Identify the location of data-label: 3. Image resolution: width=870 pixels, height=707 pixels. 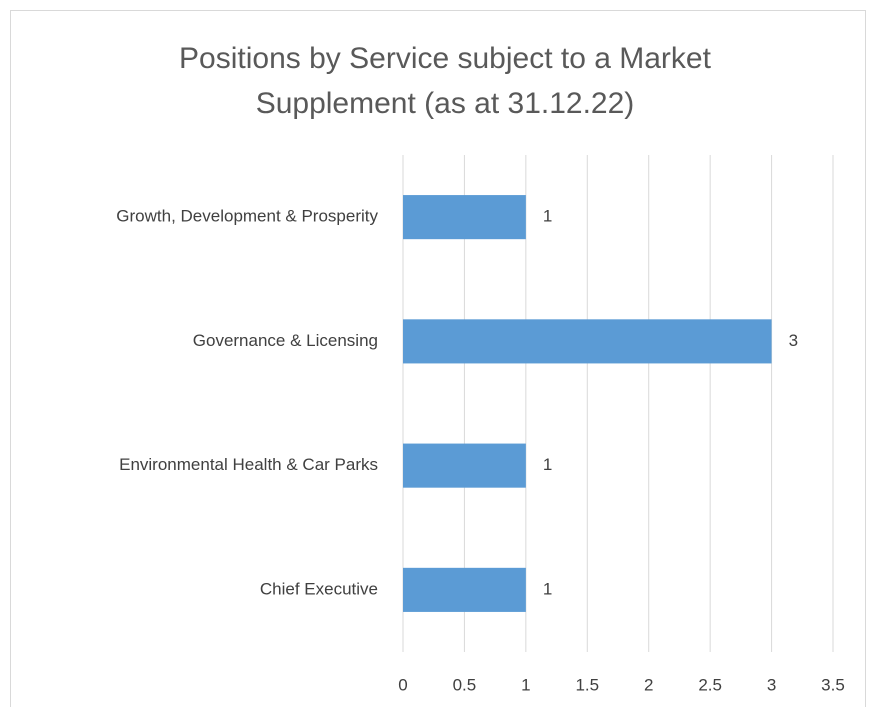
(793, 340).